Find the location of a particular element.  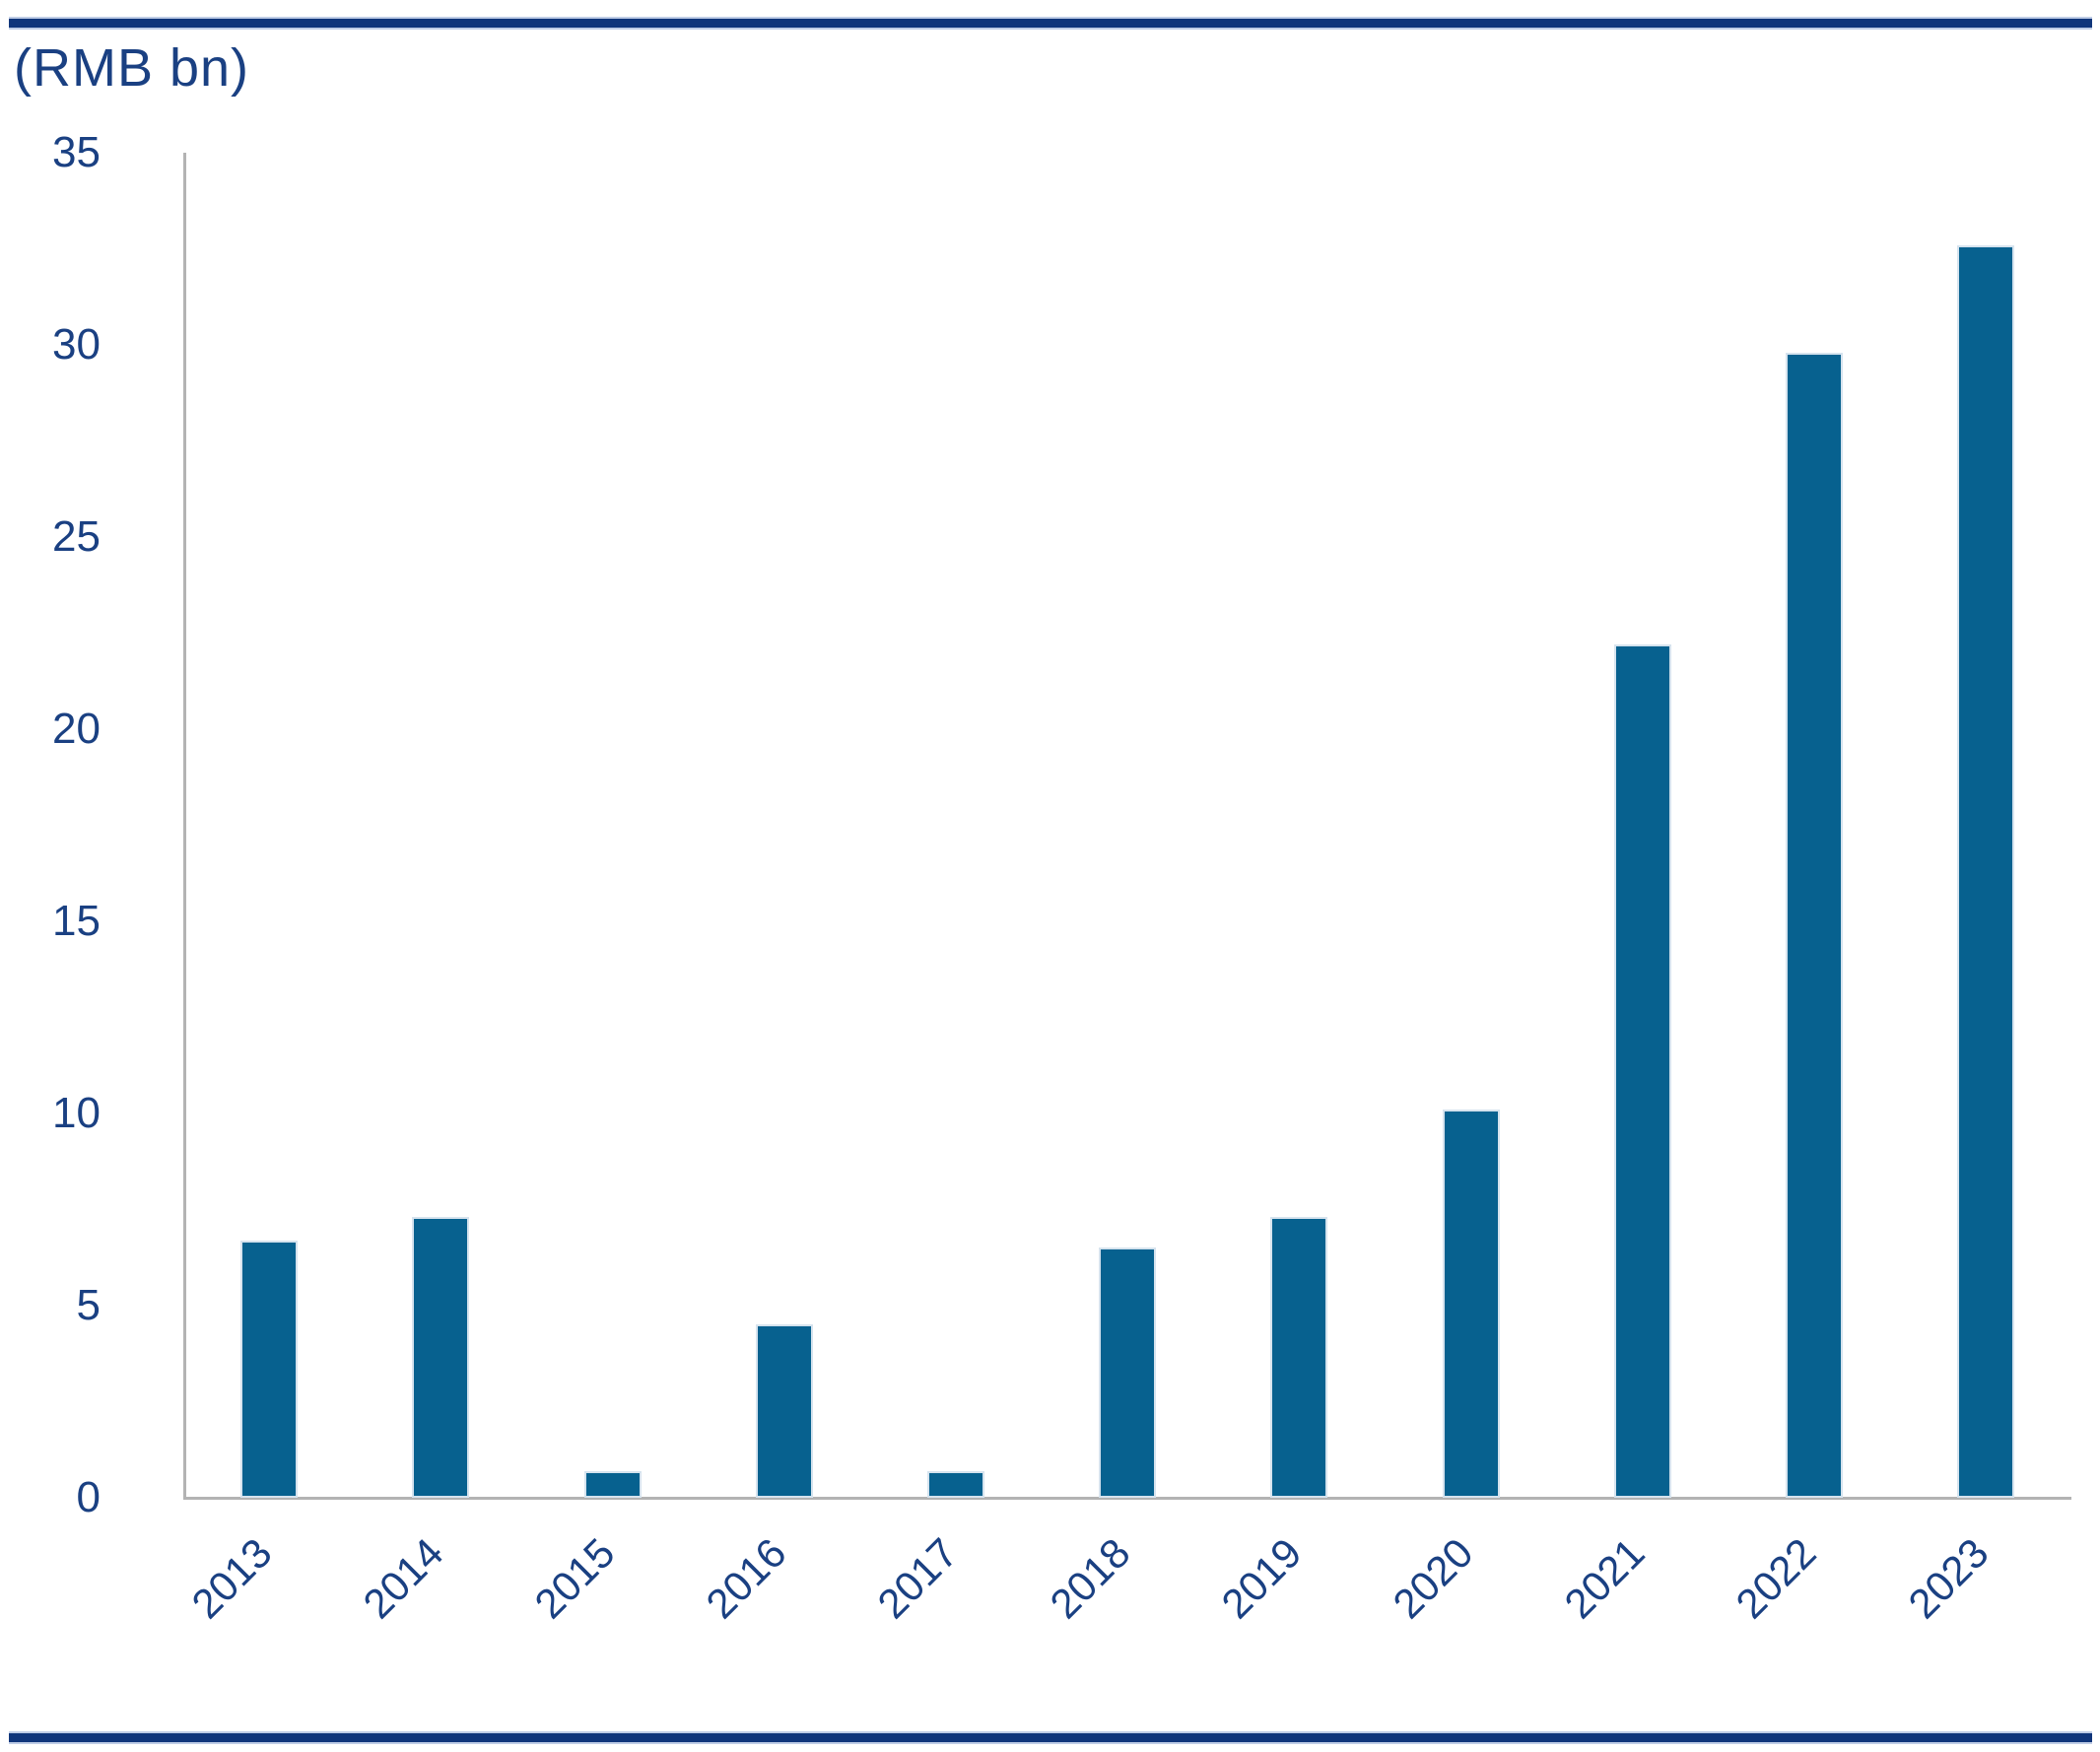

x-tick-label-2014: 2014 is located at coordinates (403, 1579).